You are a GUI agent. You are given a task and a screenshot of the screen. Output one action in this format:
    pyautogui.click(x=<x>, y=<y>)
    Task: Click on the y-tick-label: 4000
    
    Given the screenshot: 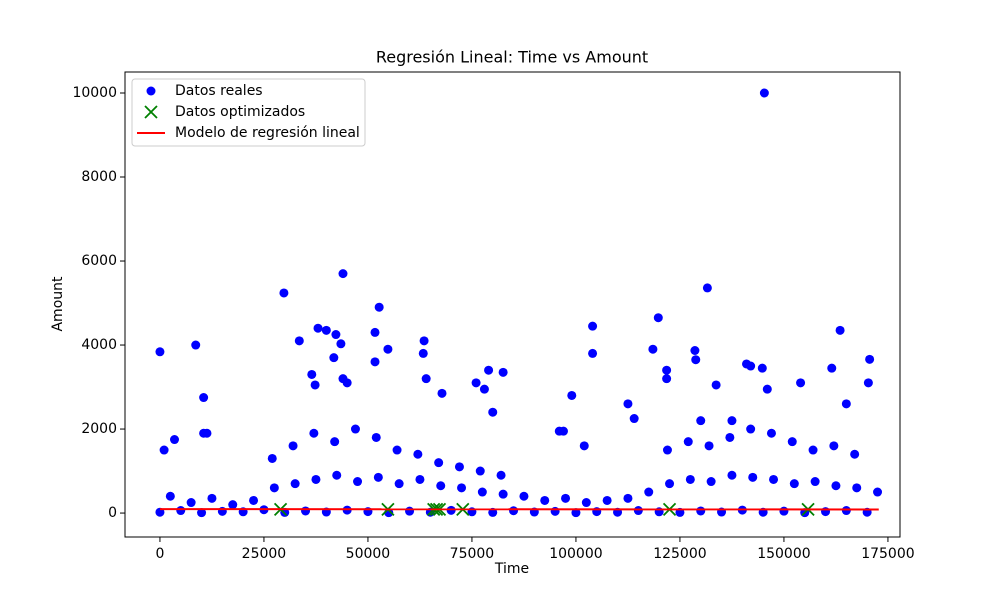 What is the action you would take?
    pyautogui.click(x=99, y=345)
    